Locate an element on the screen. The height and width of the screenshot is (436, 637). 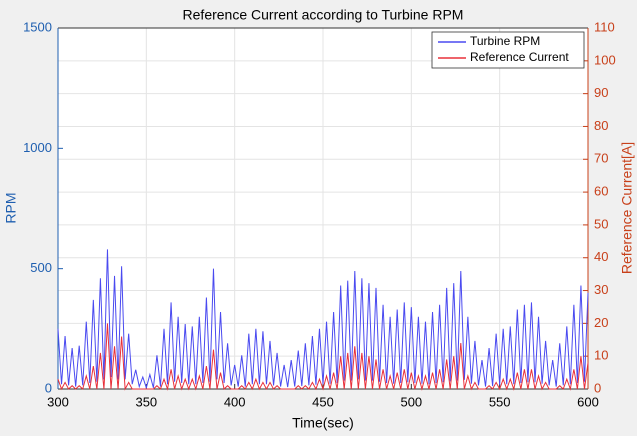
y-tick-label: 1000 is located at coordinates (37, 147).